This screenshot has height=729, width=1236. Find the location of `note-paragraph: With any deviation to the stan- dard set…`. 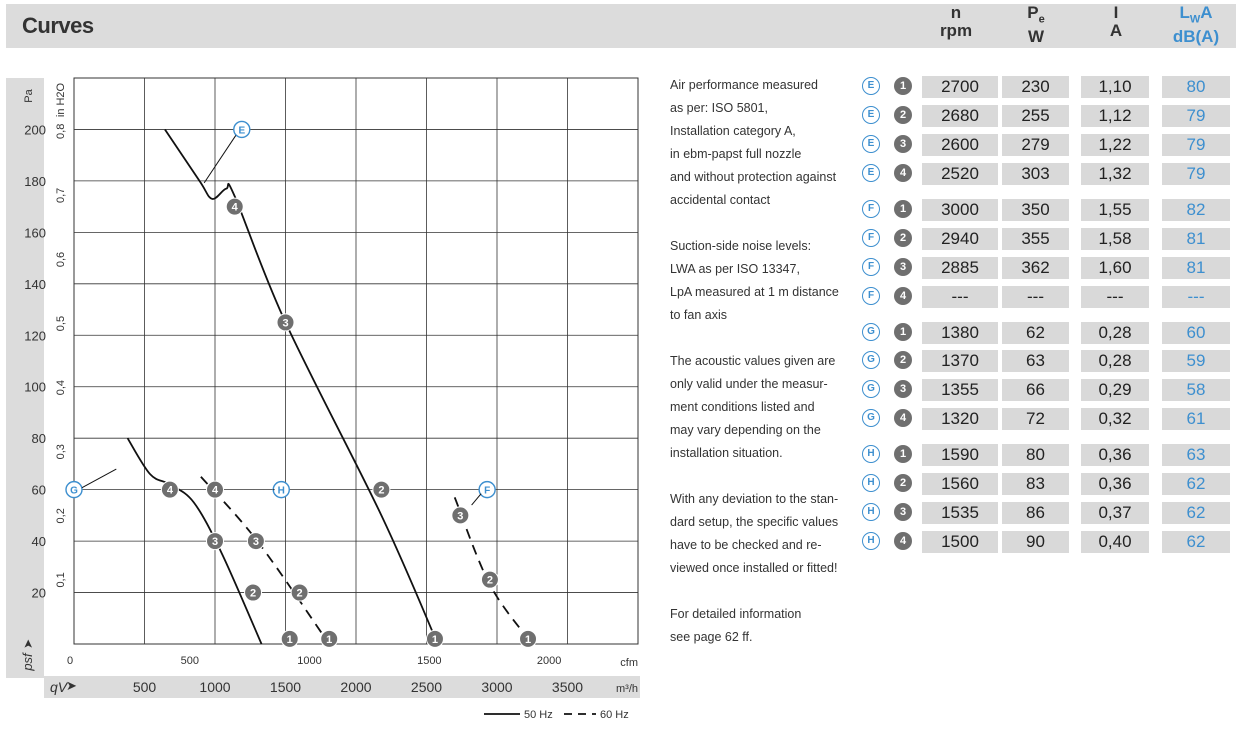

note-paragraph: With any deviation to the stan- dard set… is located at coordinates (754, 533).